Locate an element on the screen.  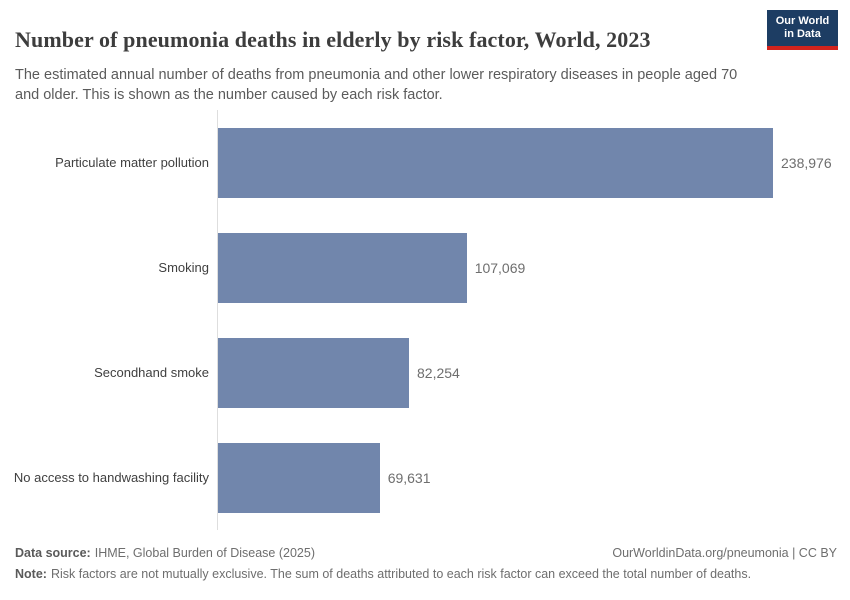
value-label: 82,254 is located at coordinates (438, 372).